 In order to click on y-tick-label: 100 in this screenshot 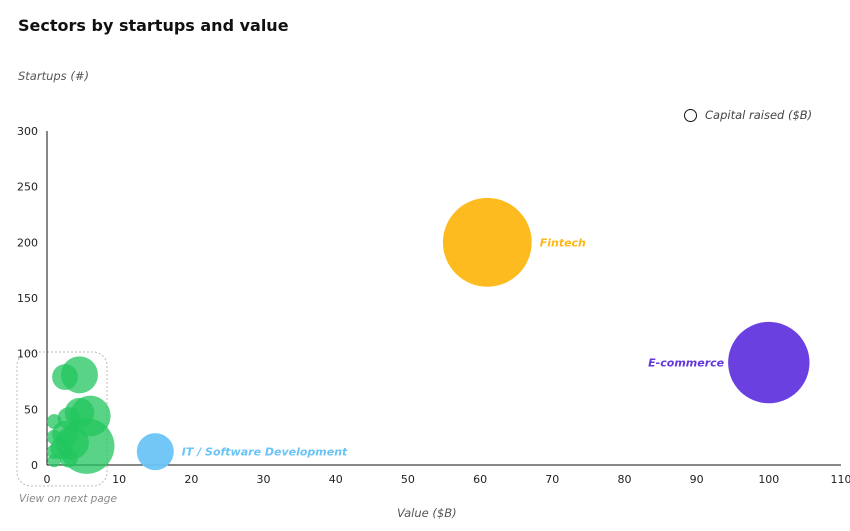, I will do `click(27, 354)`.